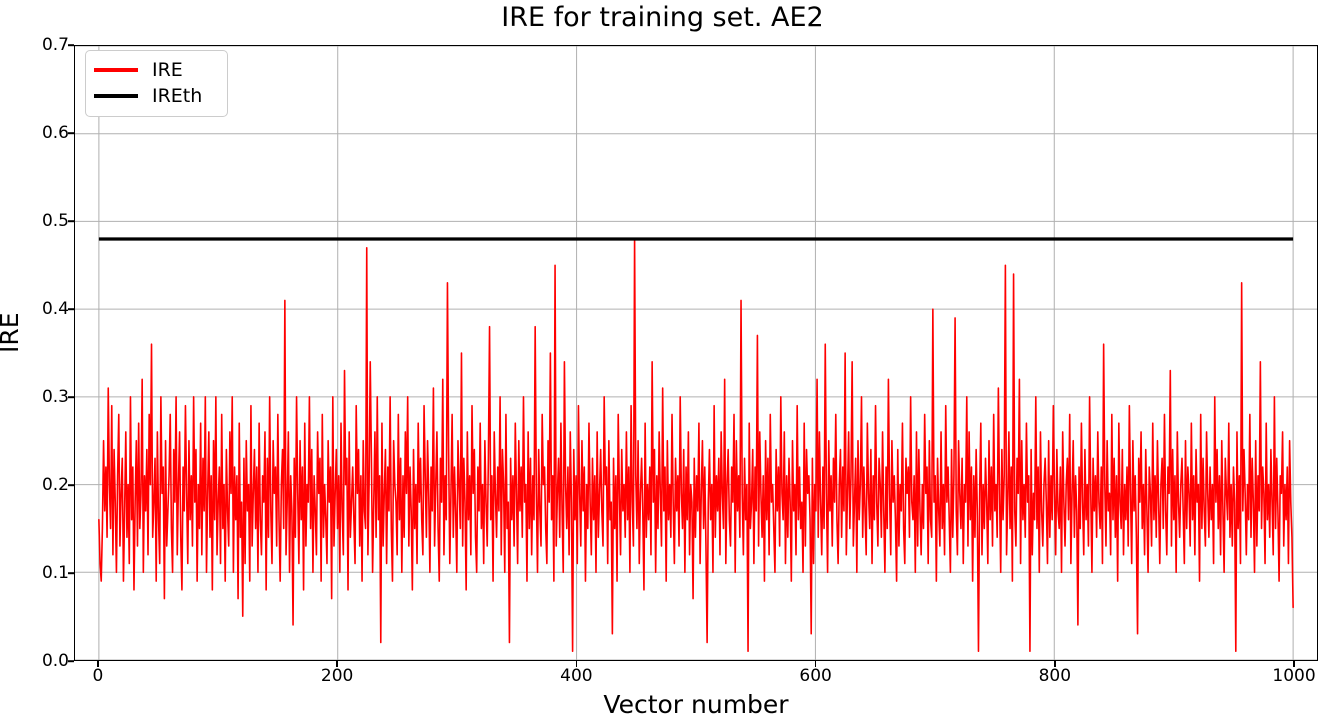  I want to click on chart-title: IRE for training set. AE2, so click(662, 17).